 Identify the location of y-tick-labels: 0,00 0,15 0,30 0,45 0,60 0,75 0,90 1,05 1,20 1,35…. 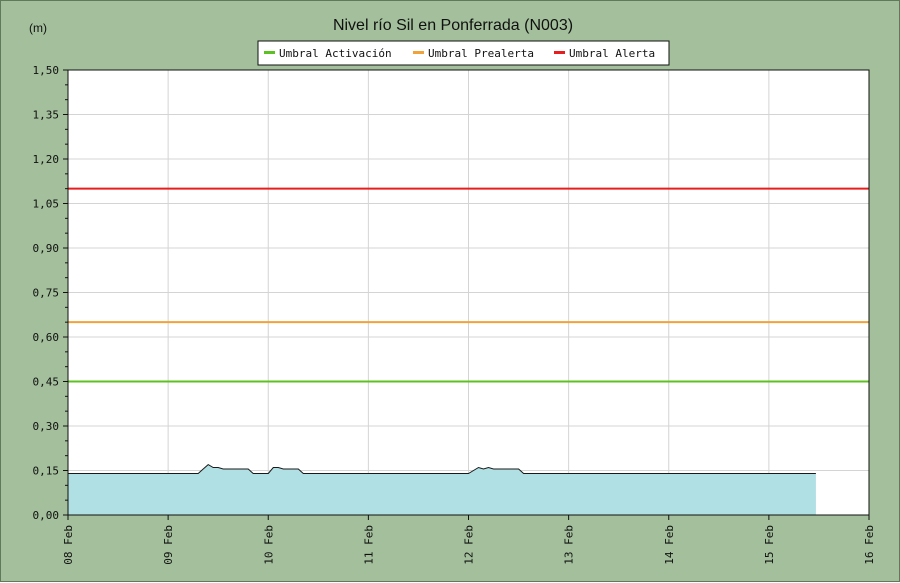
(46, 293).